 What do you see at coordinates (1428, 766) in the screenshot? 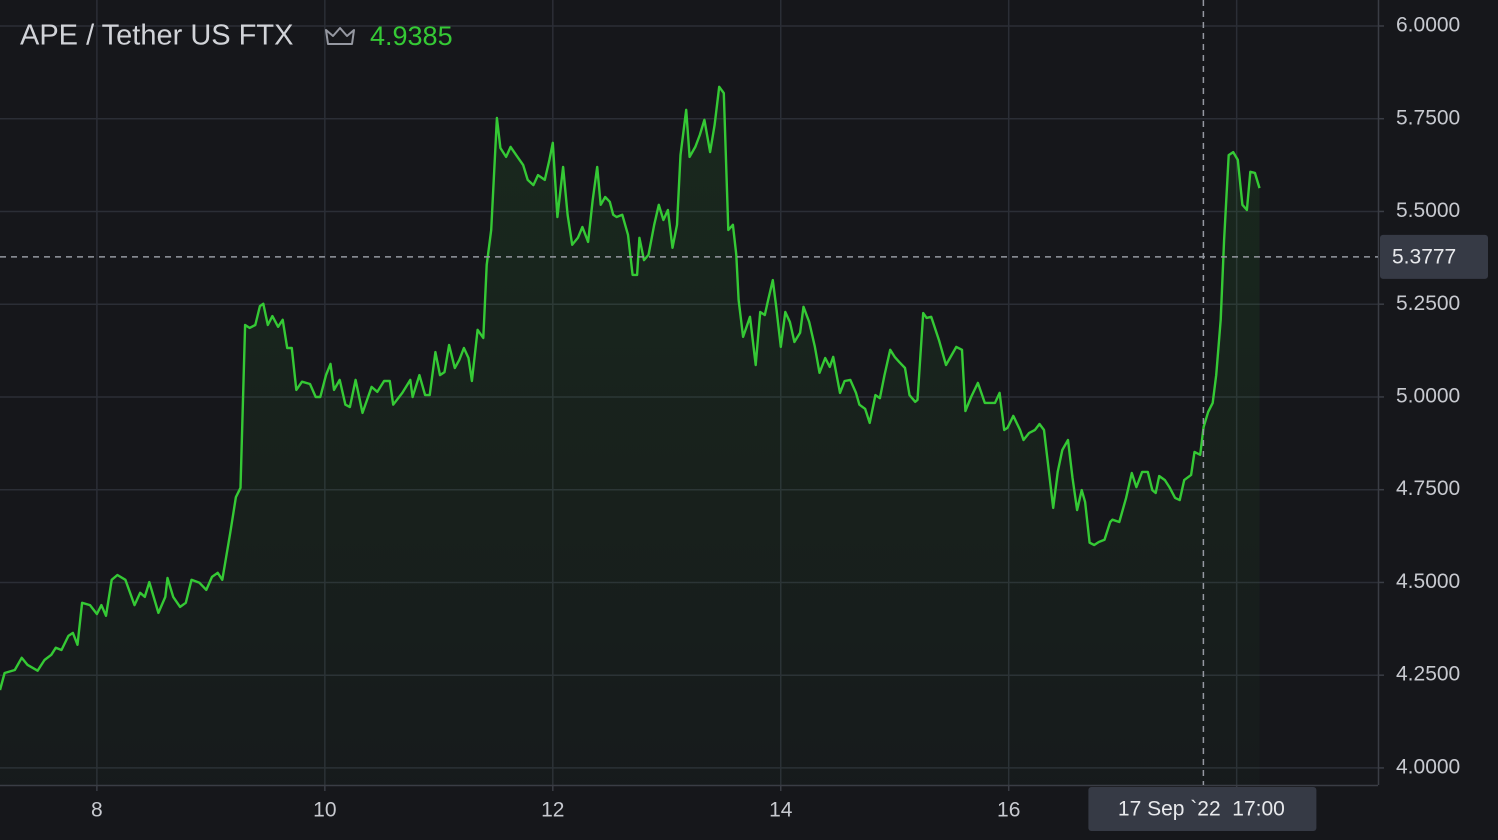
I see `y-tick-label: 4.0000` at bounding box center [1428, 766].